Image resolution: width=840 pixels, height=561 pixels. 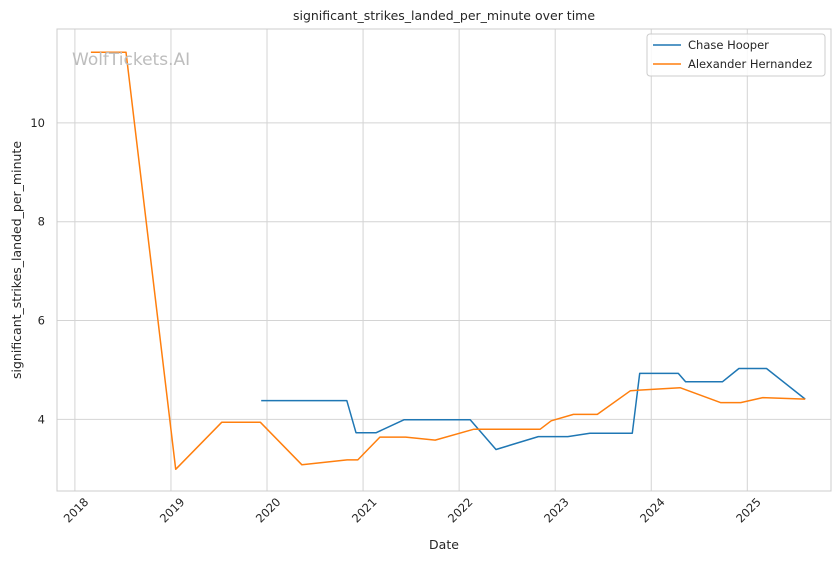 I want to click on watermark-text: WolfTickets.AI, so click(x=131, y=60).